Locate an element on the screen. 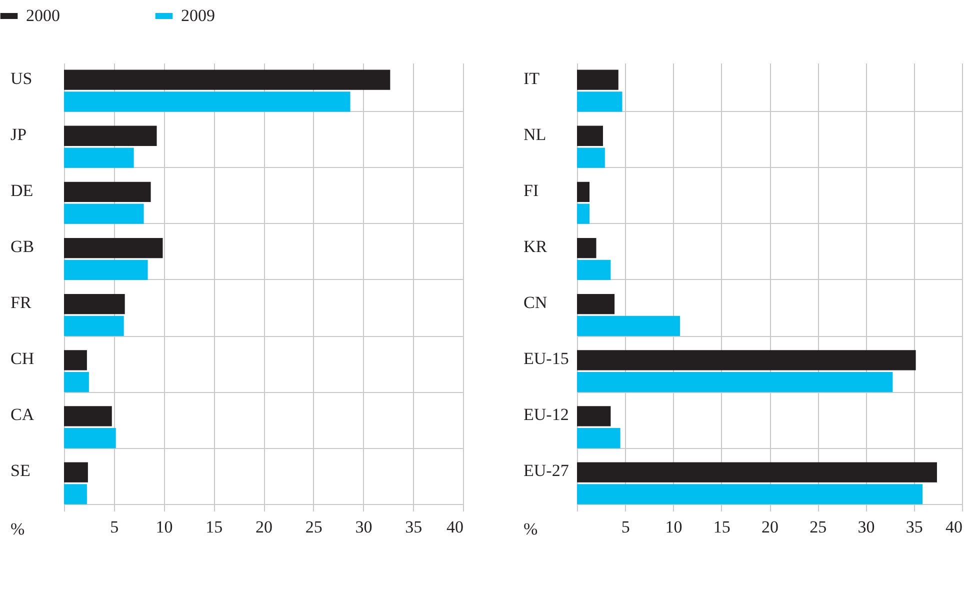  legend-label: 2009 is located at coordinates (198, 15).